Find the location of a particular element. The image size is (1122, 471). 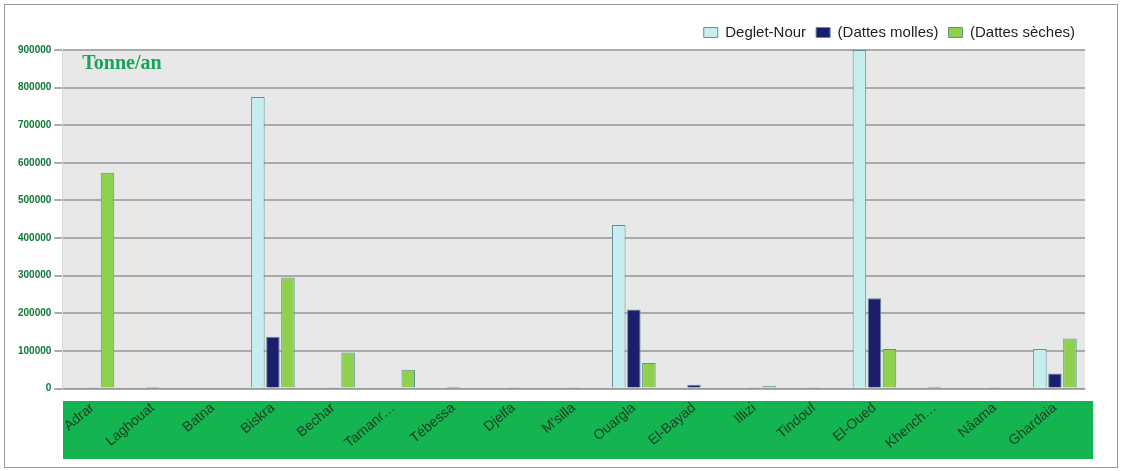

y-tick-label: 400000 is located at coordinates (34, 237).